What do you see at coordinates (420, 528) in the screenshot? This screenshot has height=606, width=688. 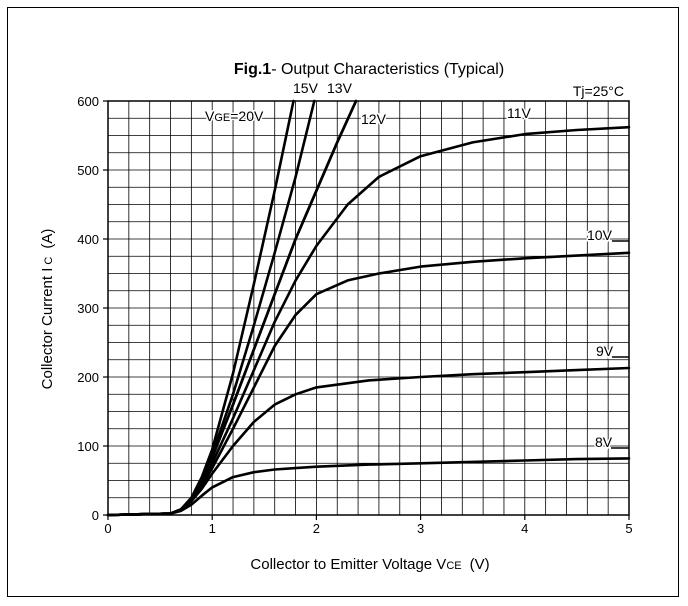 I see `x-tick-label: 3` at bounding box center [420, 528].